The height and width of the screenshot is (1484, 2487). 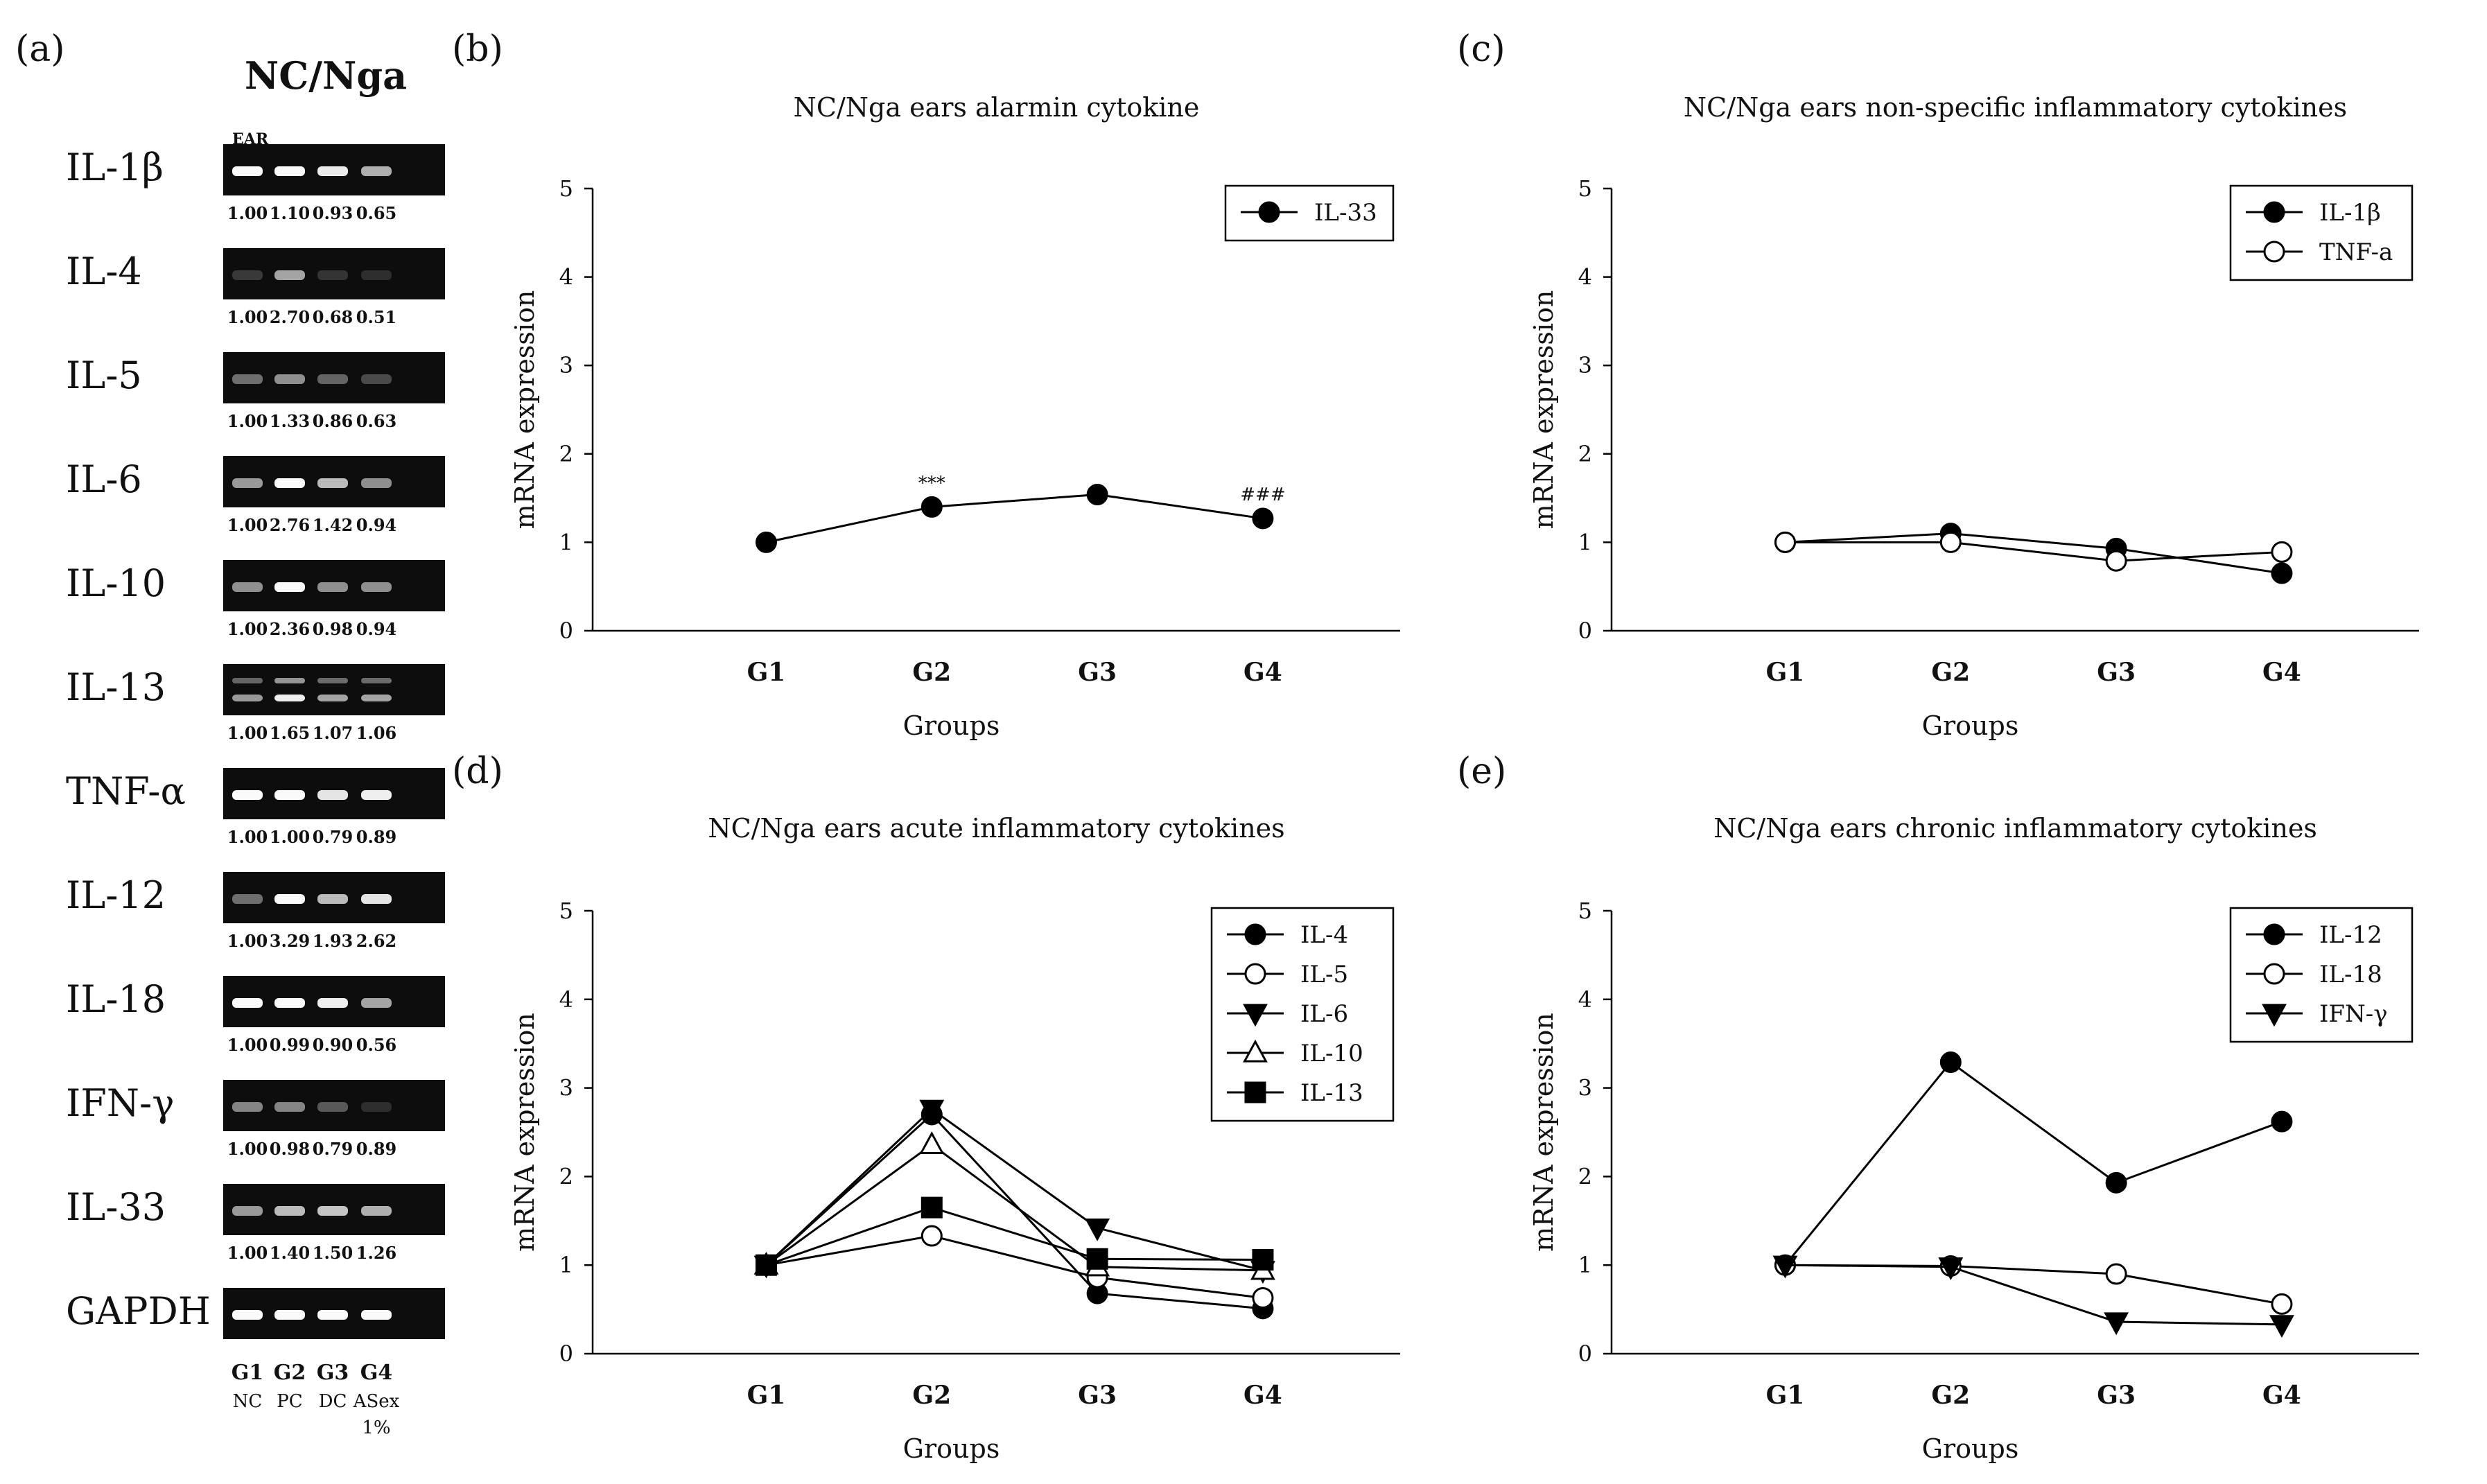 What do you see at coordinates (1585, 1176) in the screenshot?
I see `y-tick-label: 2` at bounding box center [1585, 1176].